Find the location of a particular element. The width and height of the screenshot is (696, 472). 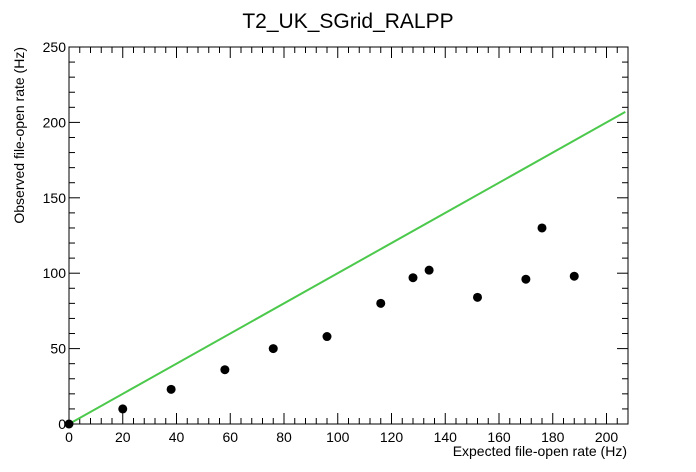

x-tick-label: 40 is located at coordinates (177, 437).